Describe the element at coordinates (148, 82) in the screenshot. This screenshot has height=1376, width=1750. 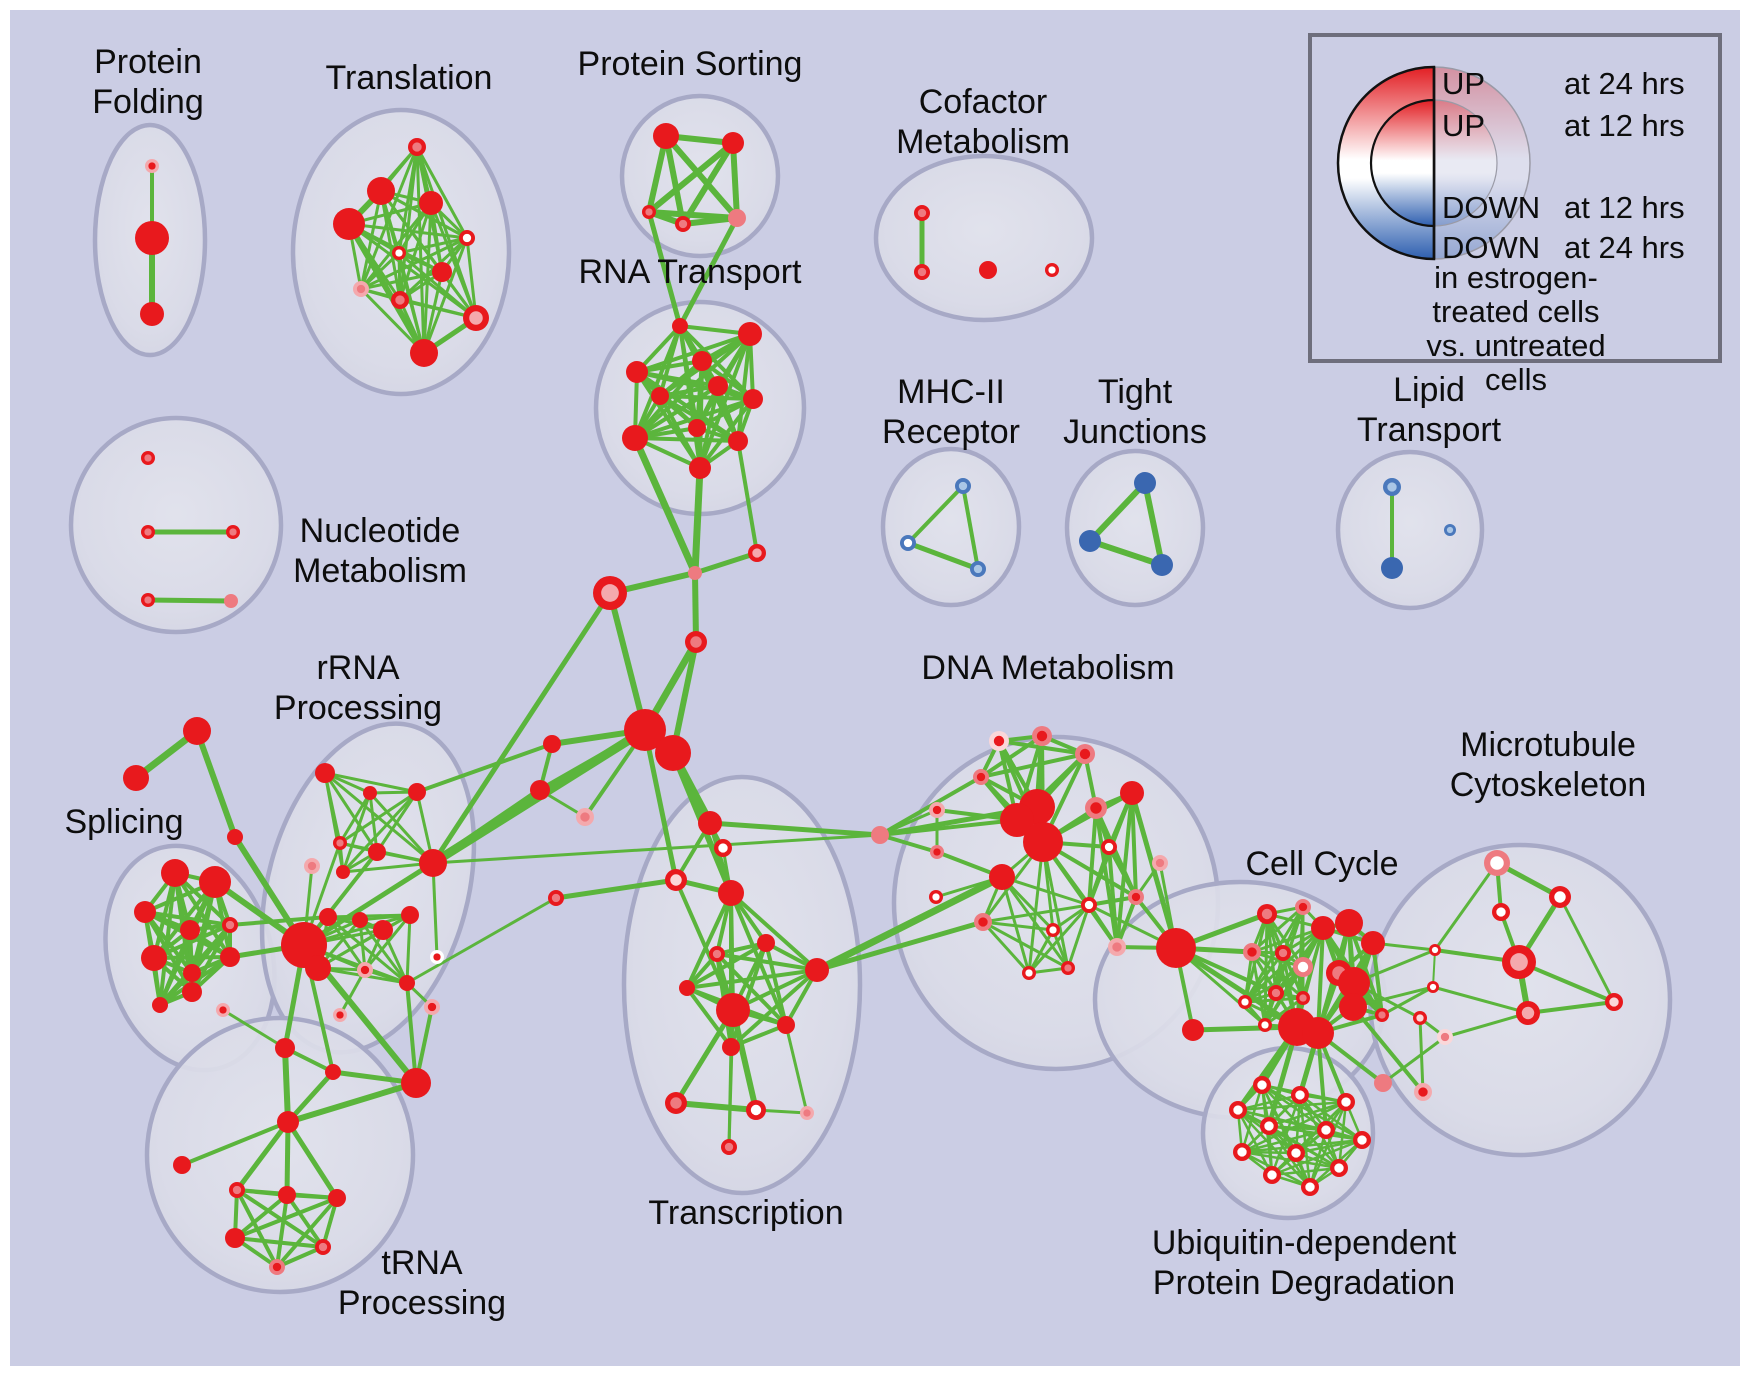
I see `cluster-label-protein-folding: Protein Folding` at that location.